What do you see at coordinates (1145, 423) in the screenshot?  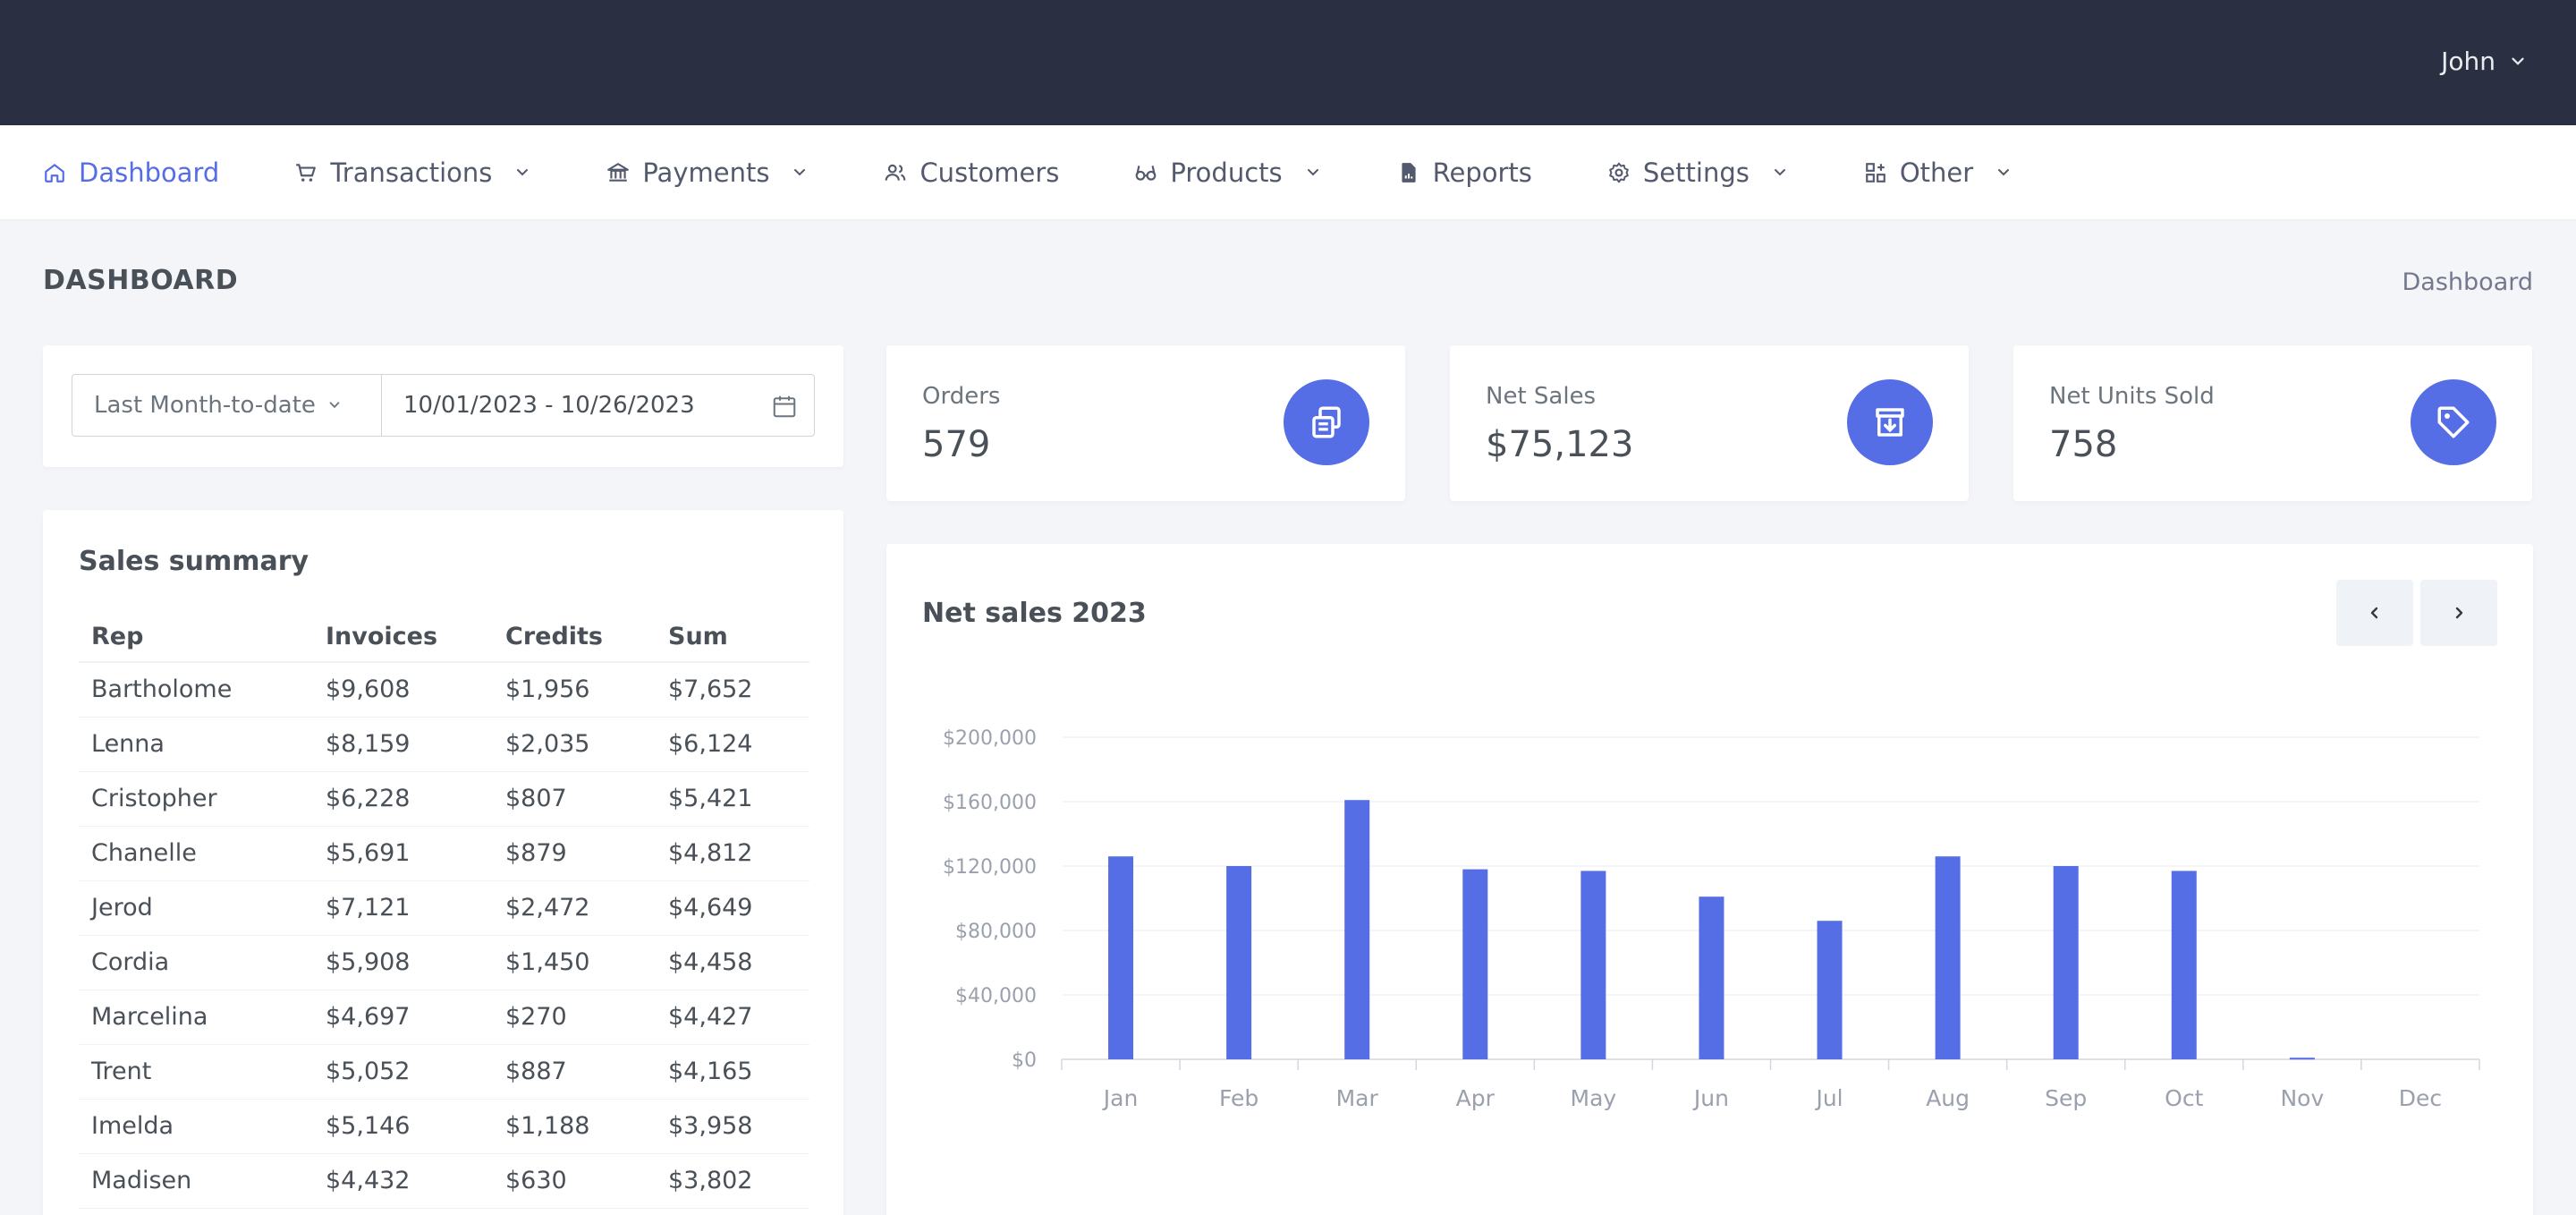 I see `kpi-card-orders: Orders 579` at bounding box center [1145, 423].